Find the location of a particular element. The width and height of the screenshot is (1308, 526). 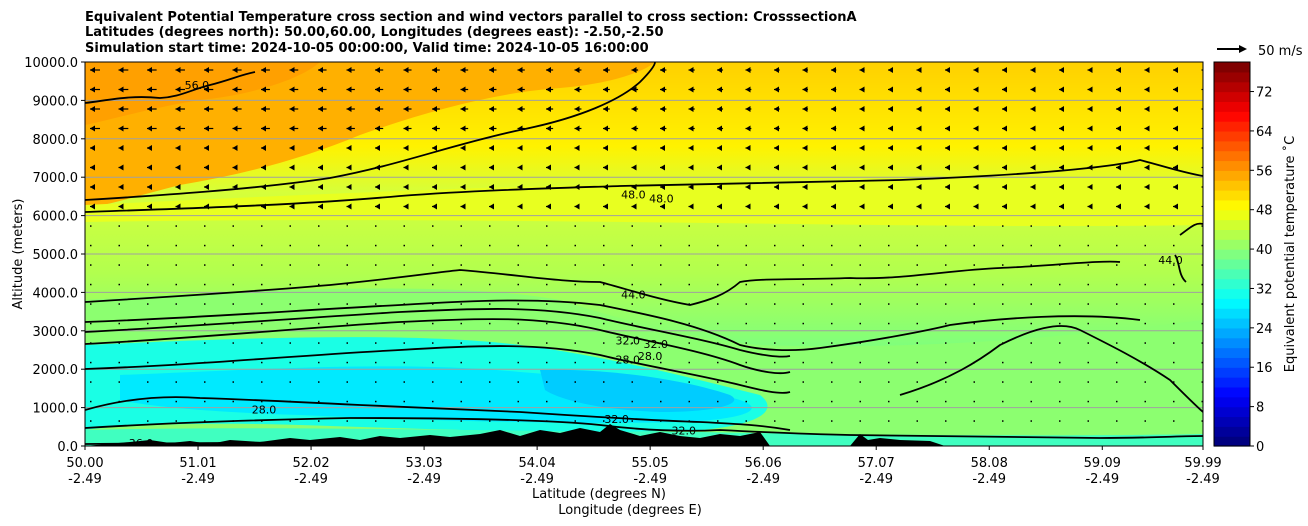

x-tick-label-lon: -2.49 is located at coordinates (650, 479).